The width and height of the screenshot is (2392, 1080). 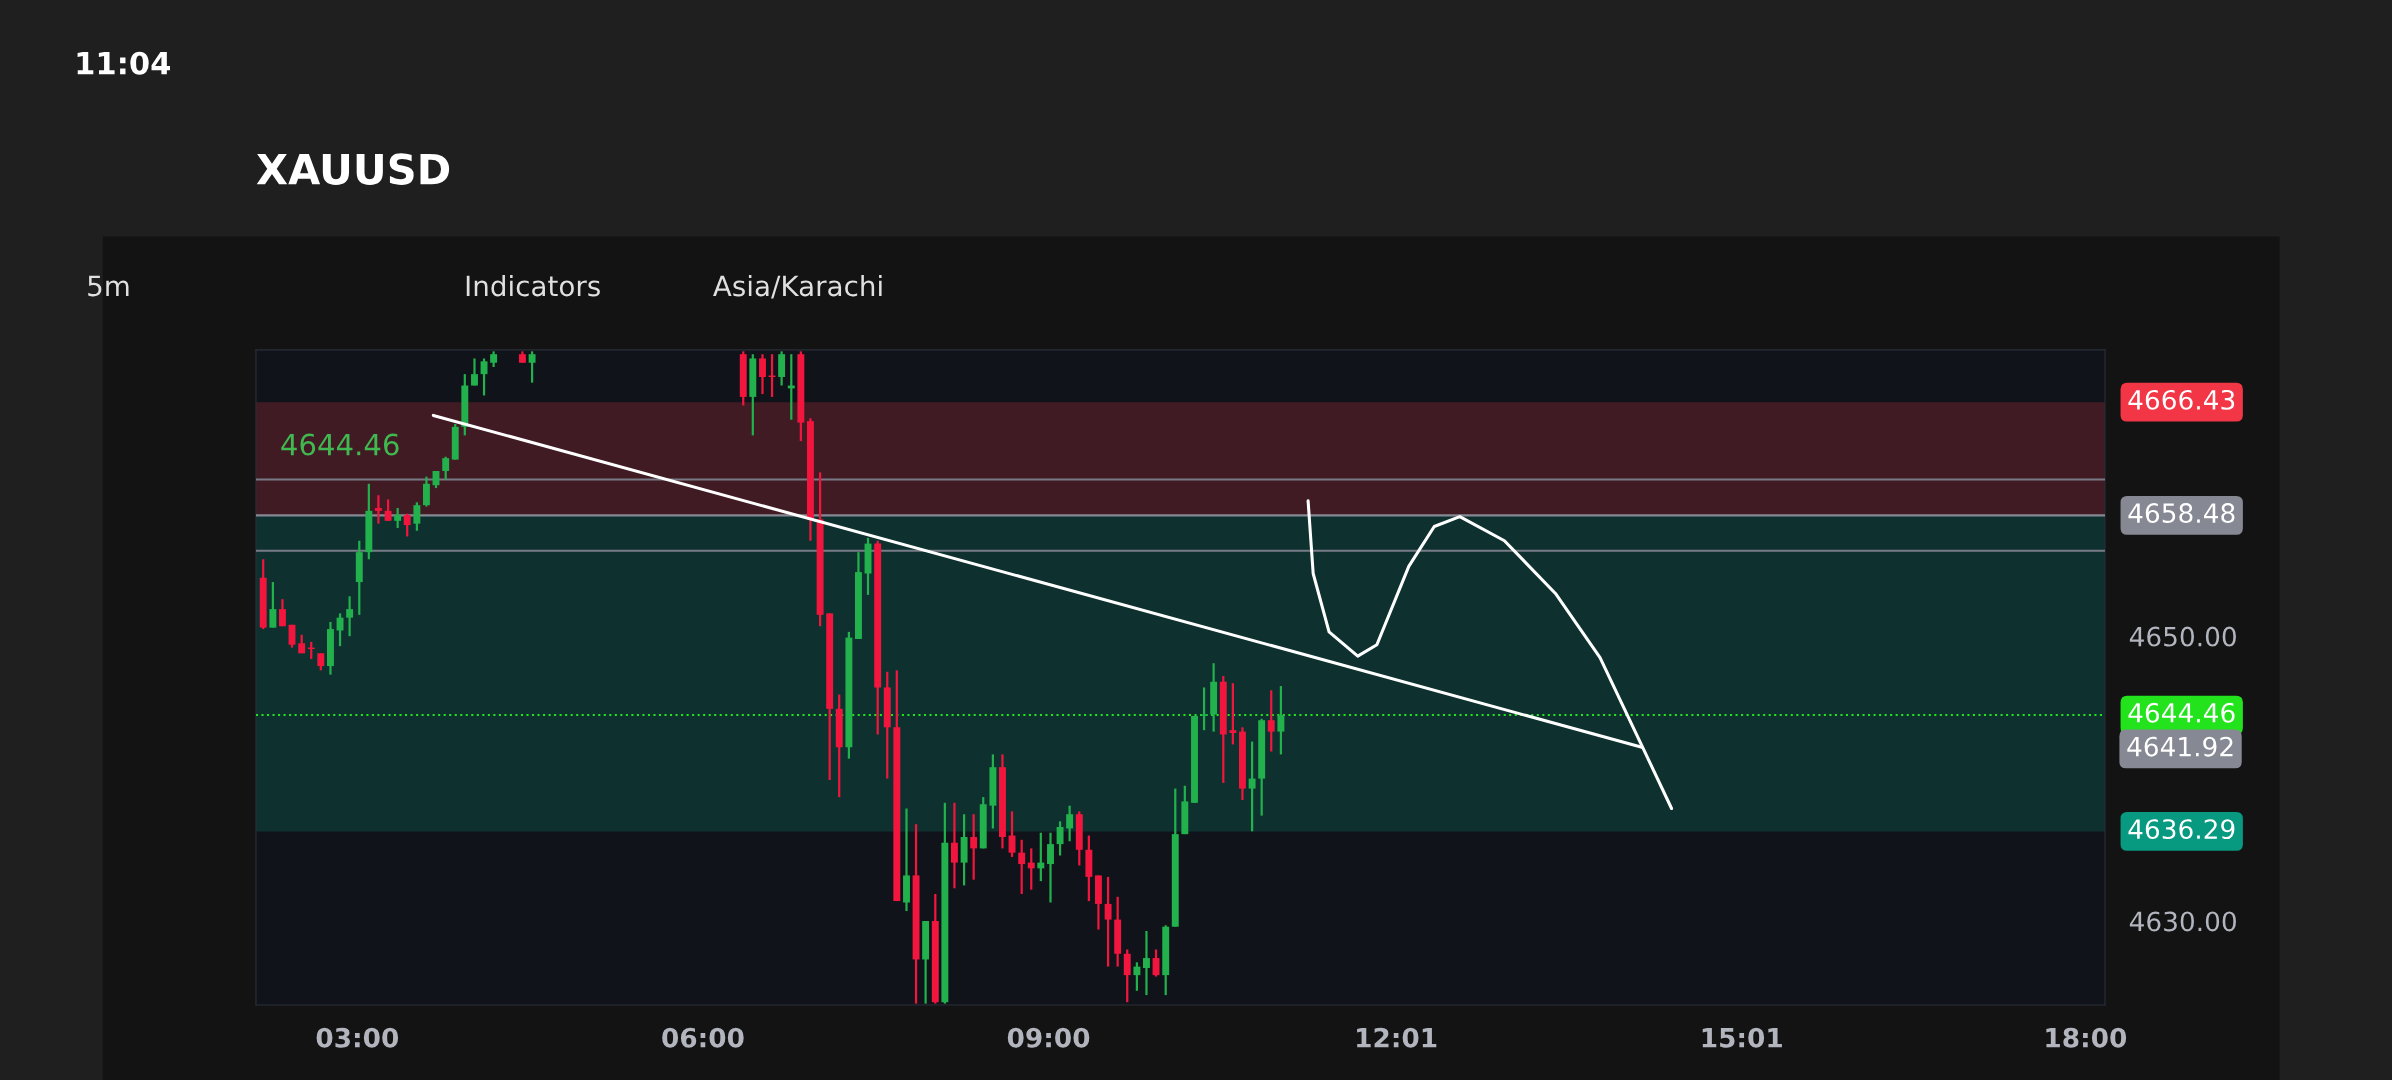 I want to click on band-label: 4636.29, so click(x=2181, y=829).